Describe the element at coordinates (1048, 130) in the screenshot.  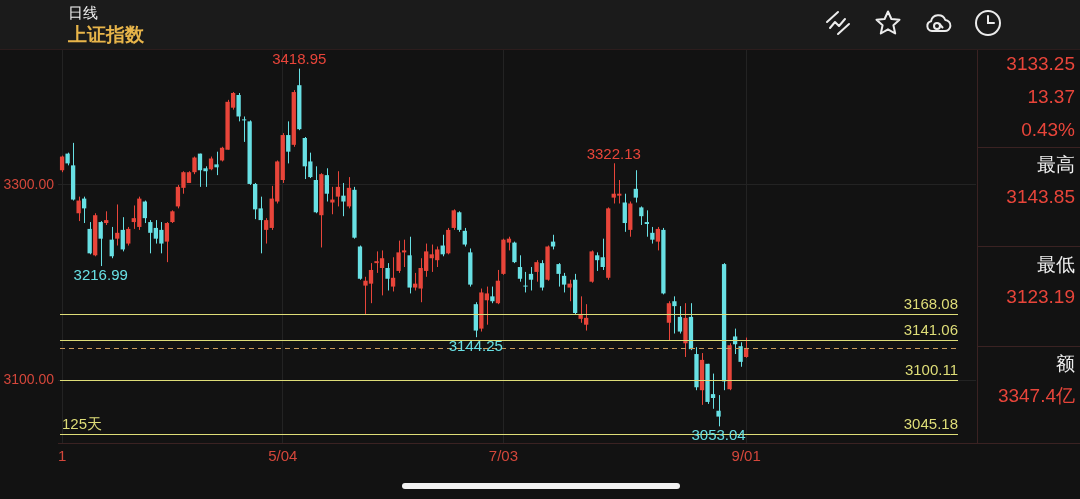
I see `text: 0.43%` at that location.